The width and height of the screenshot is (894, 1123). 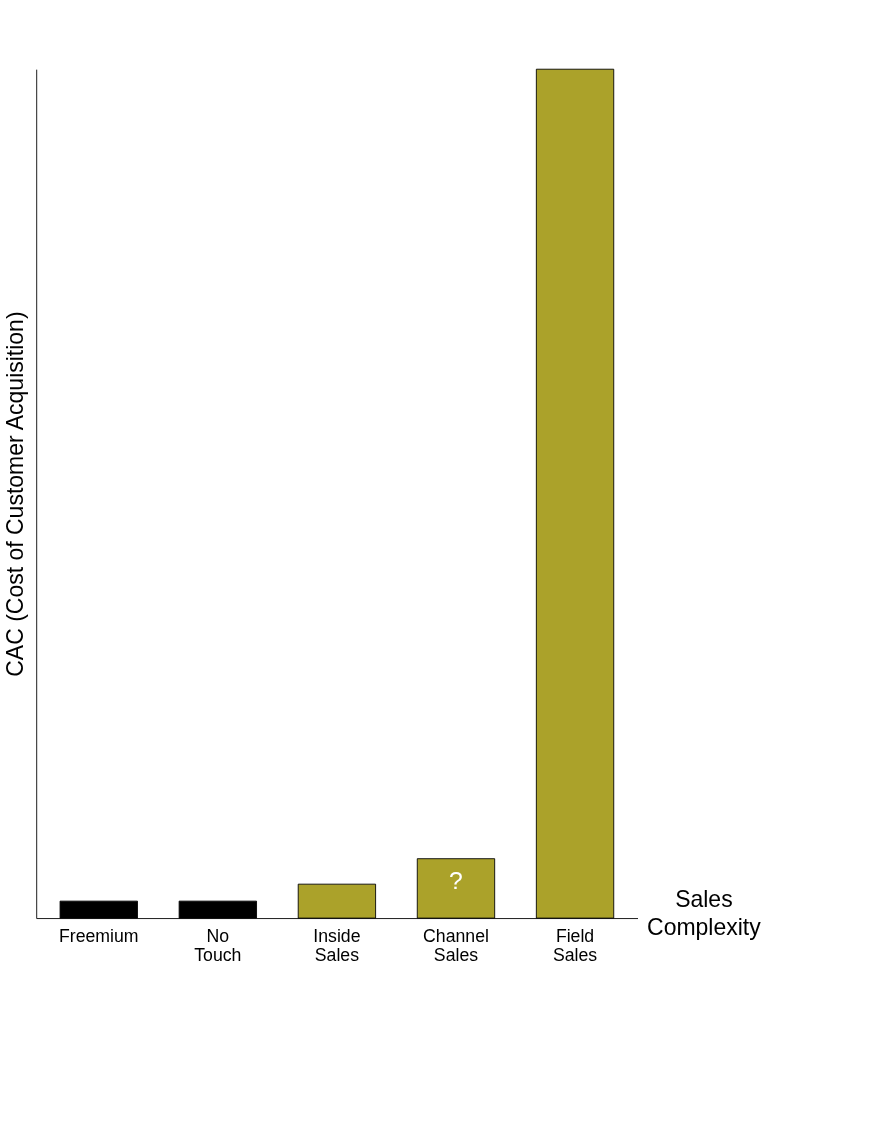 I want to click on x-tick-label: No Touch, so click(x=218, y=945).